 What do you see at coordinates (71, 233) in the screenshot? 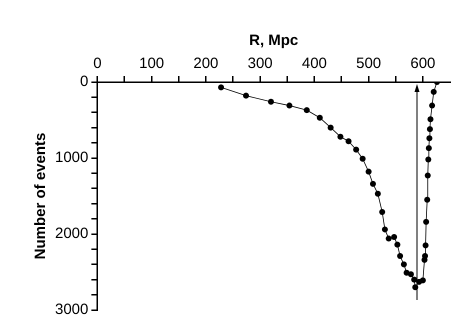
I see `y-tick-label: 2000` at bounding box center [71, 233].